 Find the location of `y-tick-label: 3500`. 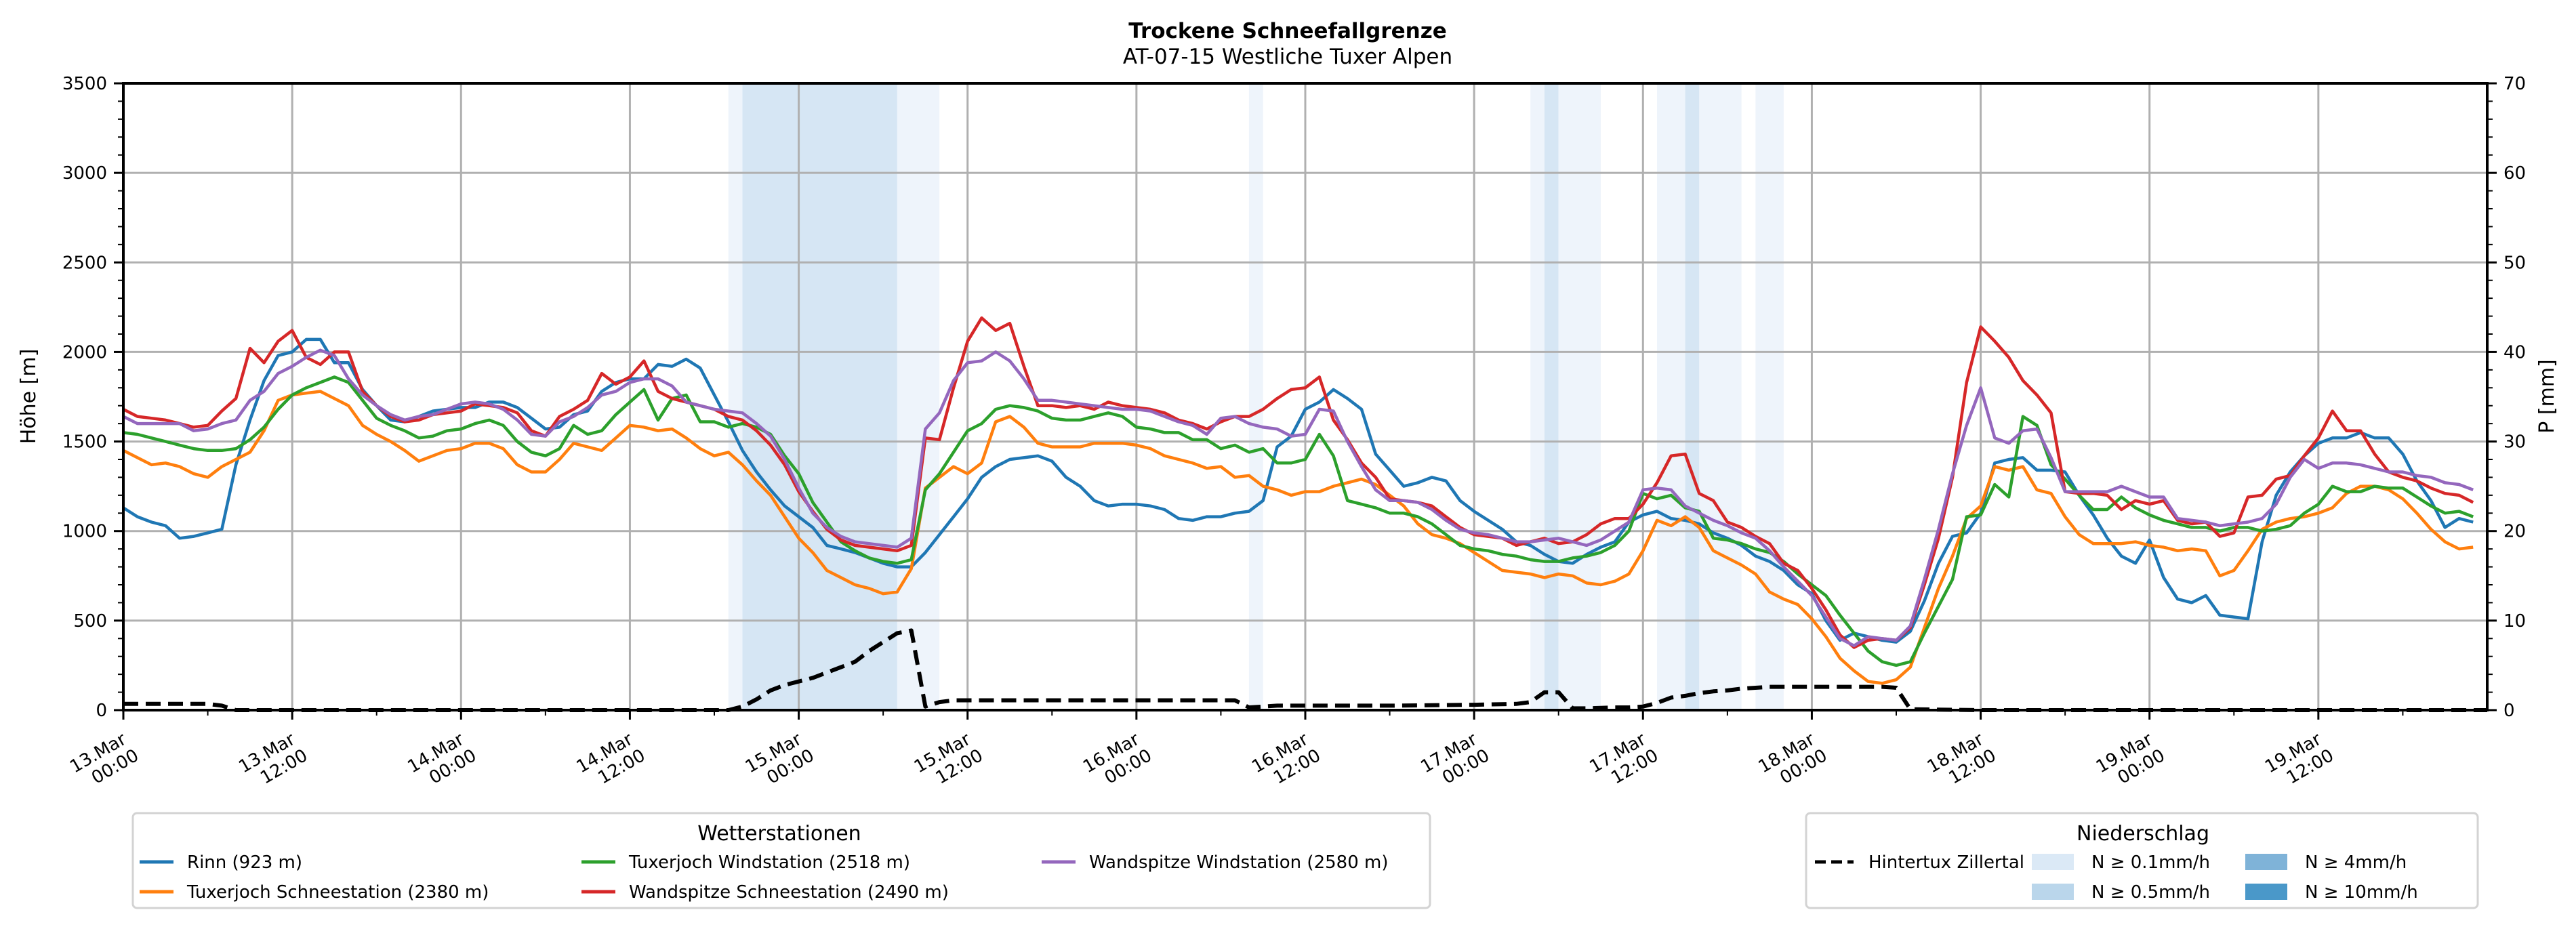

y-tick-label: 3500 is located at coordinates (85, 84).